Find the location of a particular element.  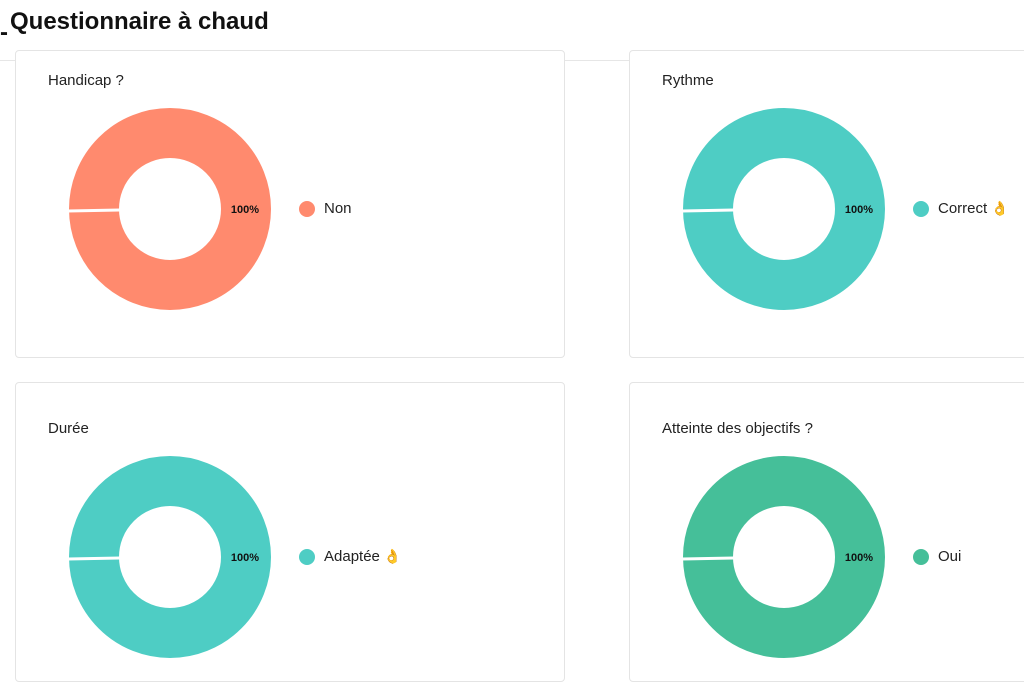

donut-slice-oui is located at coordinates (784, 557).